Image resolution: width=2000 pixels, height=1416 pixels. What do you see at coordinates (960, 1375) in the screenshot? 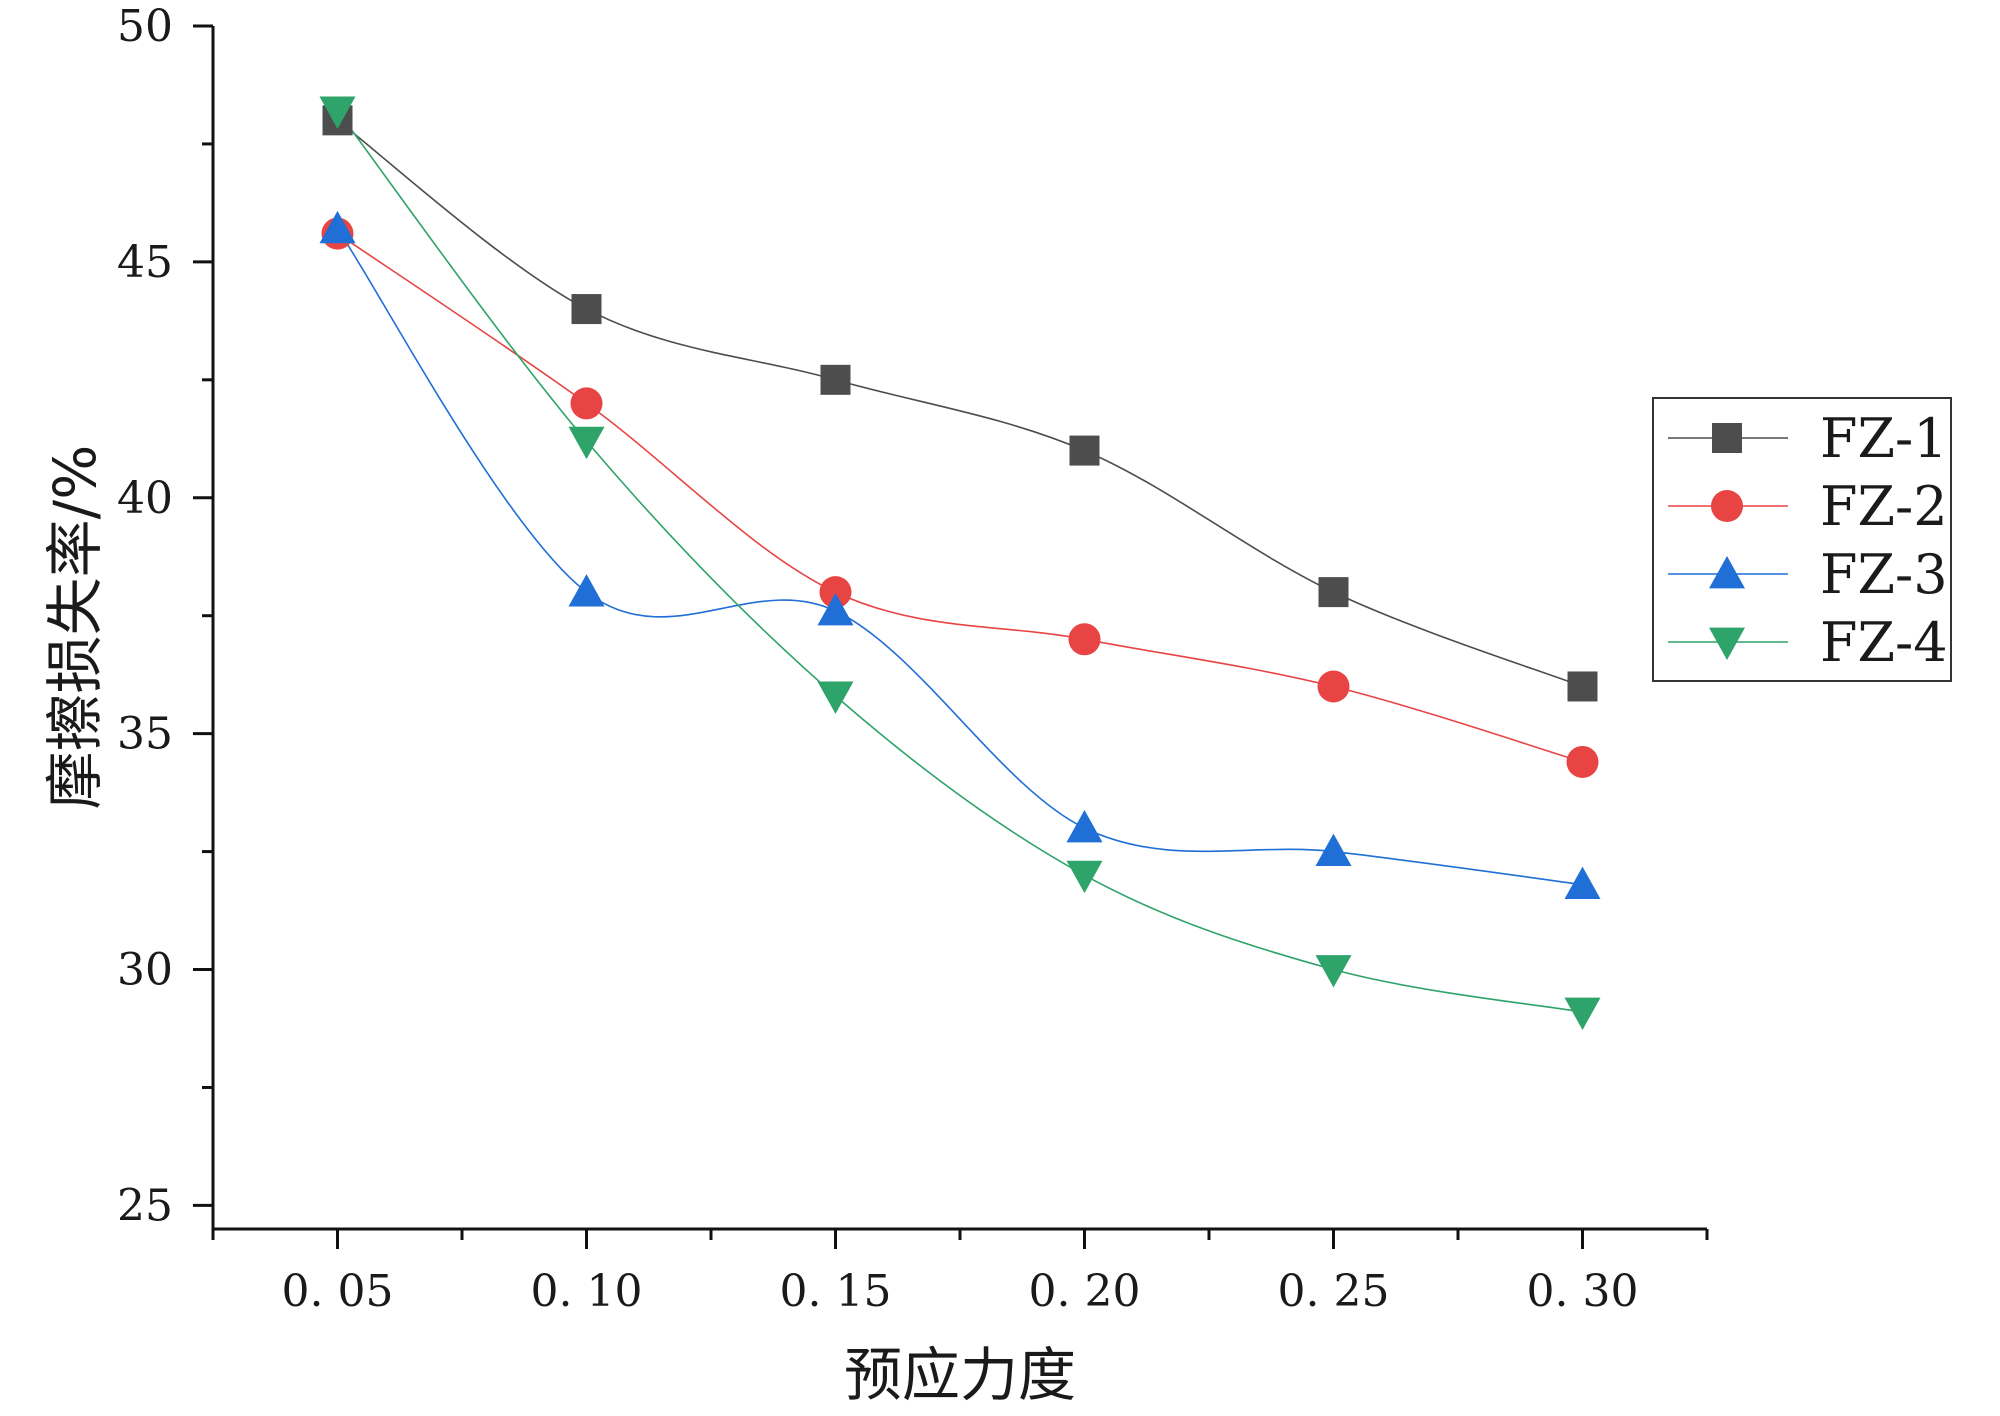
I see `x-axis-title: 预应力度` at bounding box center [960, 1375].